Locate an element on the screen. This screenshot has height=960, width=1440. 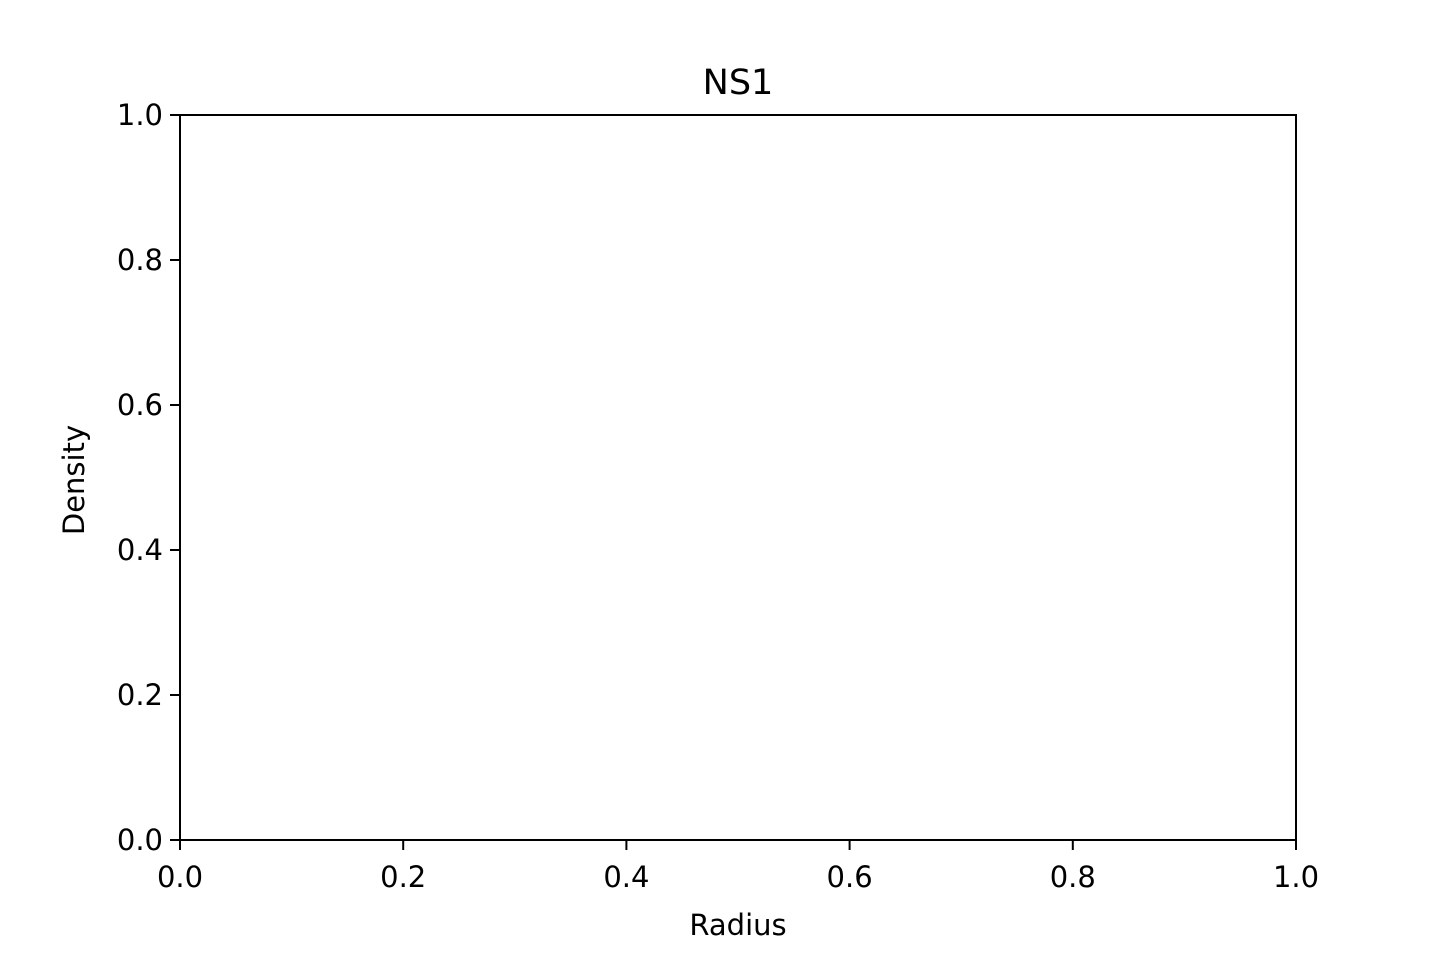
y-tick-label: 0.4 is located at coordinates (140, 550).